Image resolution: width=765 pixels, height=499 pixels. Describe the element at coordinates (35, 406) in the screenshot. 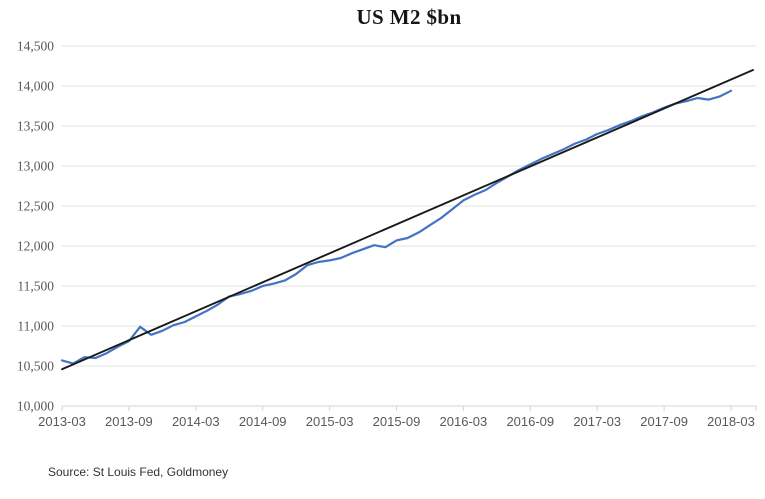

I see `y-tick-label: 10,000` at that location.